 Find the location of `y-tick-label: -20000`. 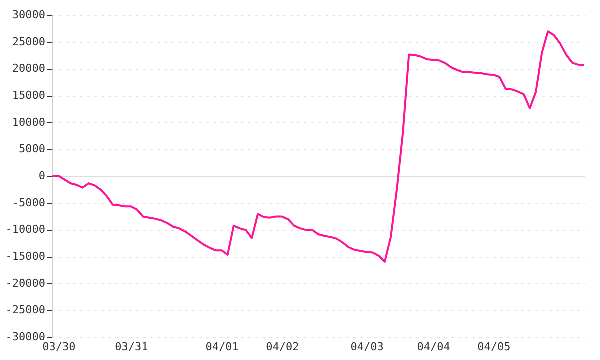

y-tick-label: -20000 is located at coordinates (26, 283).